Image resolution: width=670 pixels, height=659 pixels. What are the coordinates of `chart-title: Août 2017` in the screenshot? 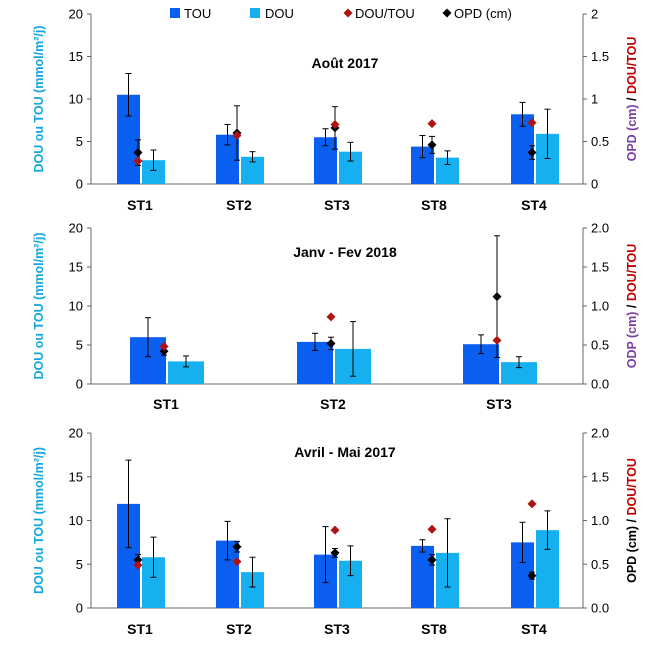 It's located at (345, 63).